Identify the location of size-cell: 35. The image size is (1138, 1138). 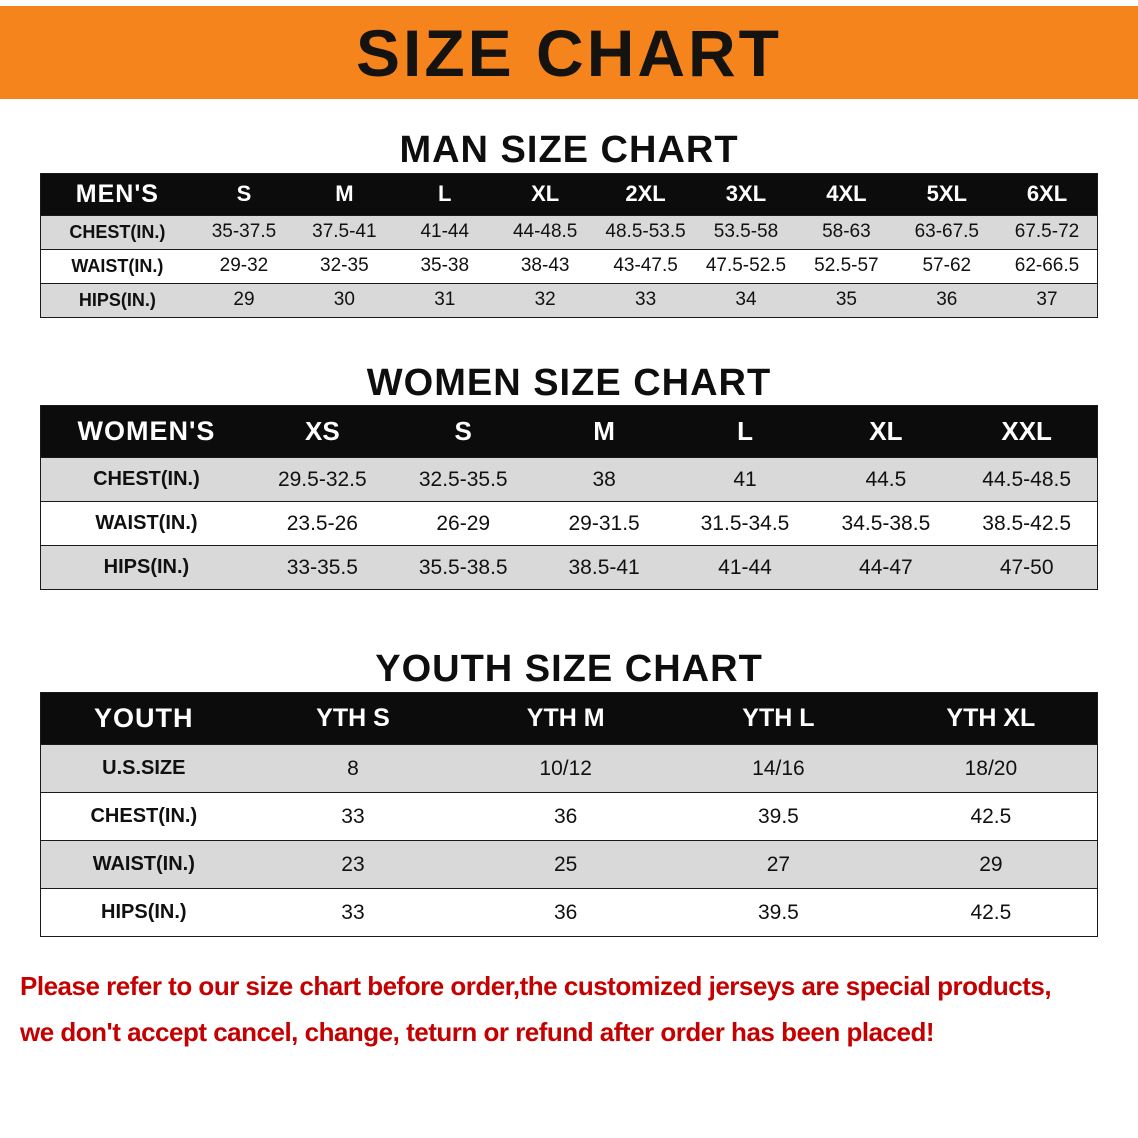
(846, 300).